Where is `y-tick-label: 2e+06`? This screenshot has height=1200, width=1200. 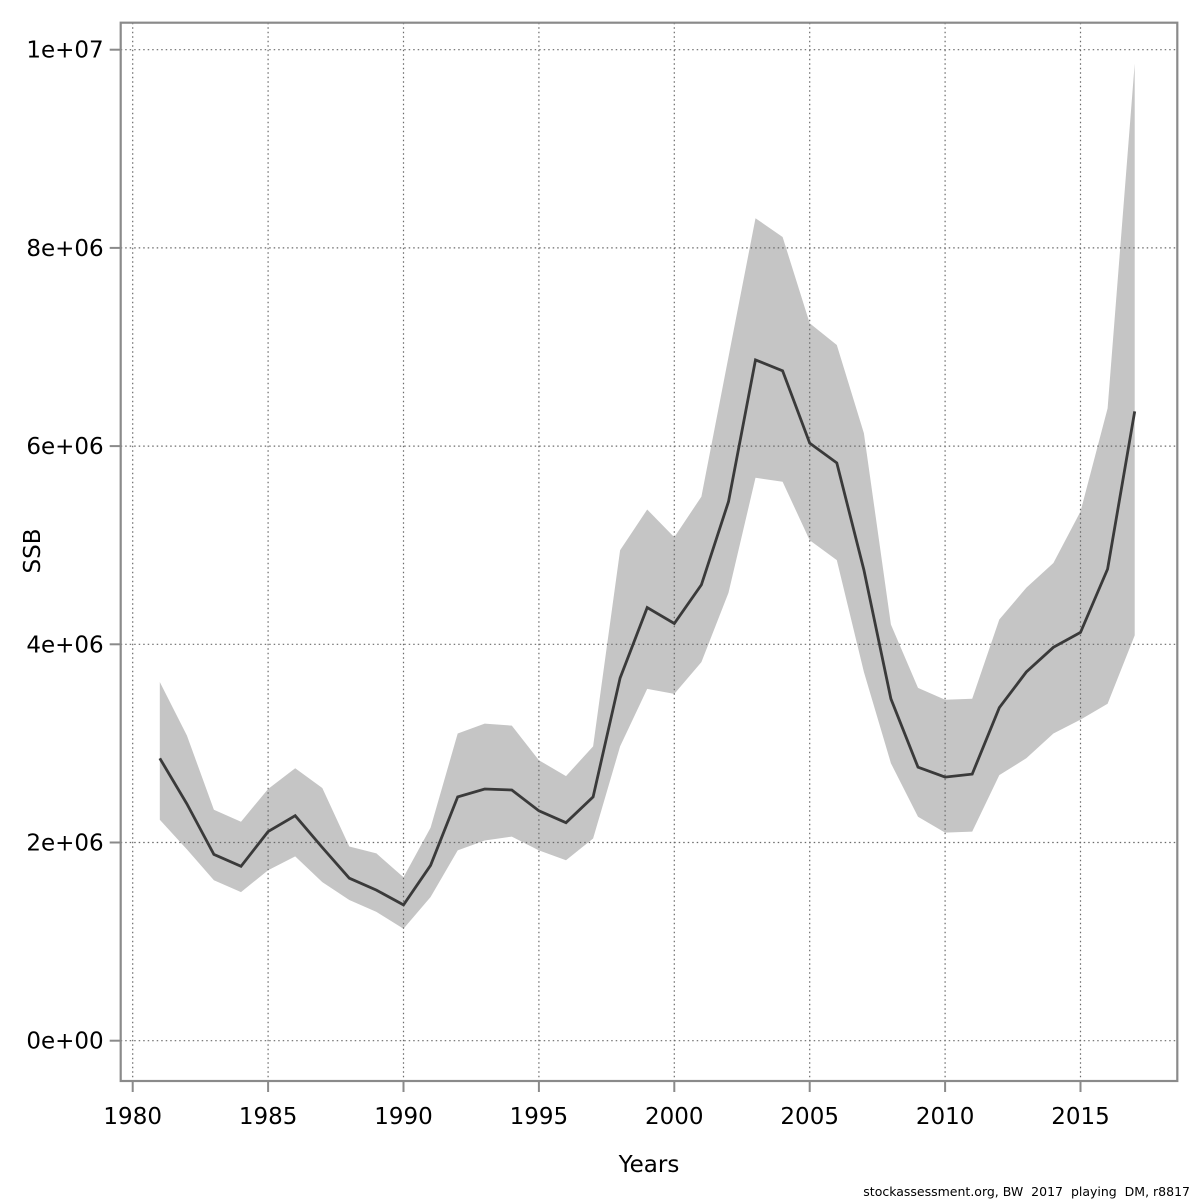 y-tick-label: 2e+06 is located at coordinates (64, 844).